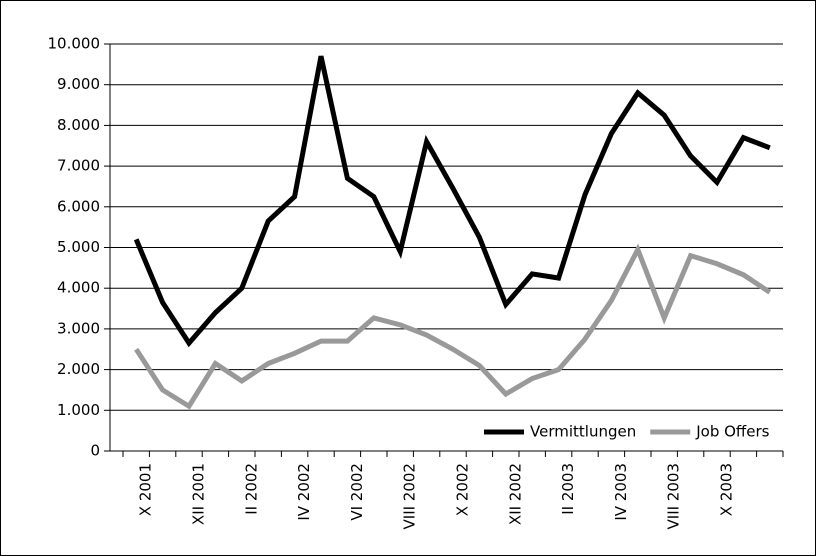 This screenshot has width=816, height=556. What do you see at coordinates (78, 166) in the screenshot?
I see `y-tick-label: 7.000` at bounding box center [78, 166].